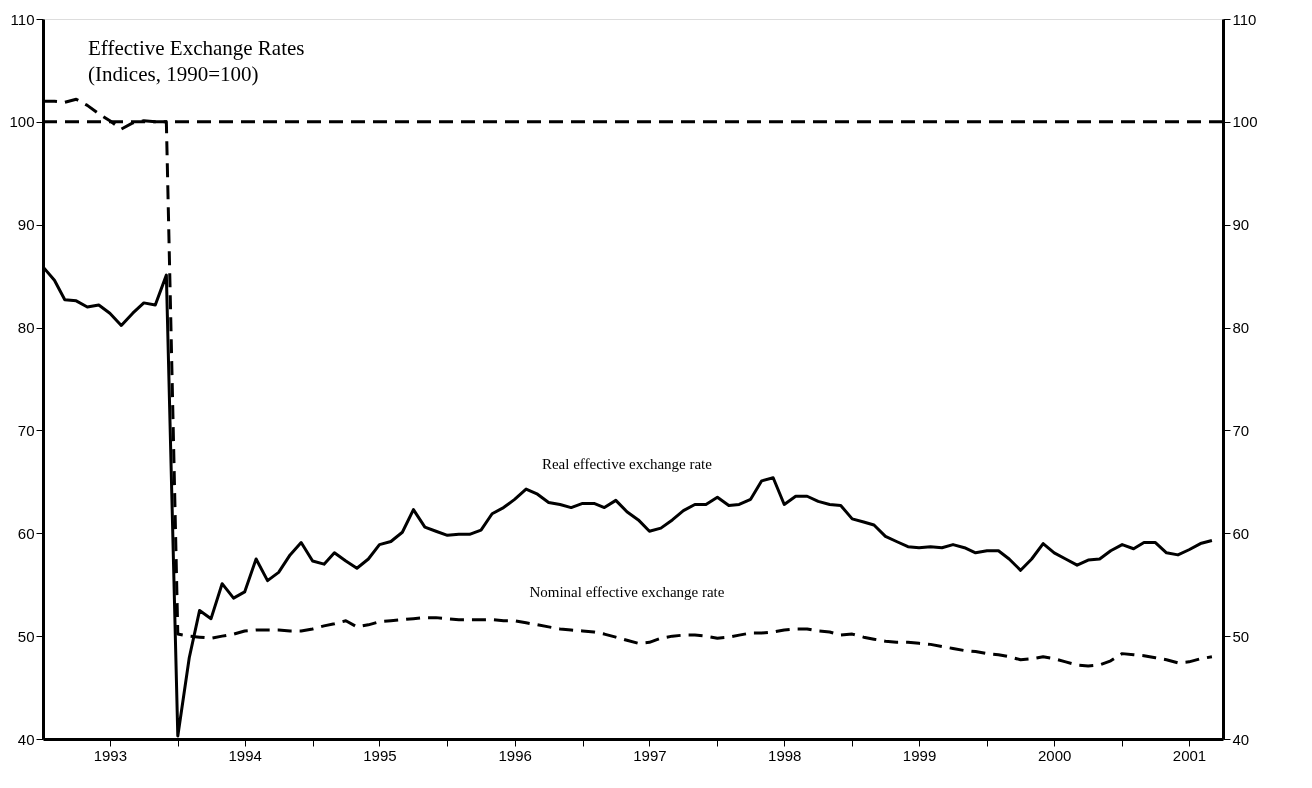  What do you see at coordinates (650, 755) in the screenshot?
I see `x-tick-label: 1997` at bounding box center [650, 755].